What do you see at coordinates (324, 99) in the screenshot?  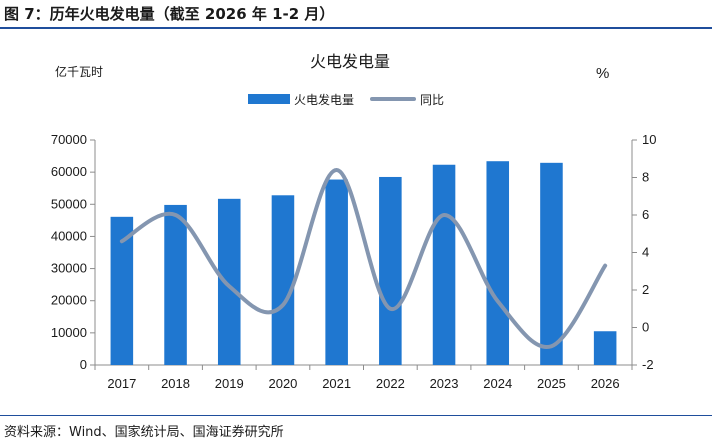 I see `legend-bar-label: 火电发电量` at bounding box center [324, 99].